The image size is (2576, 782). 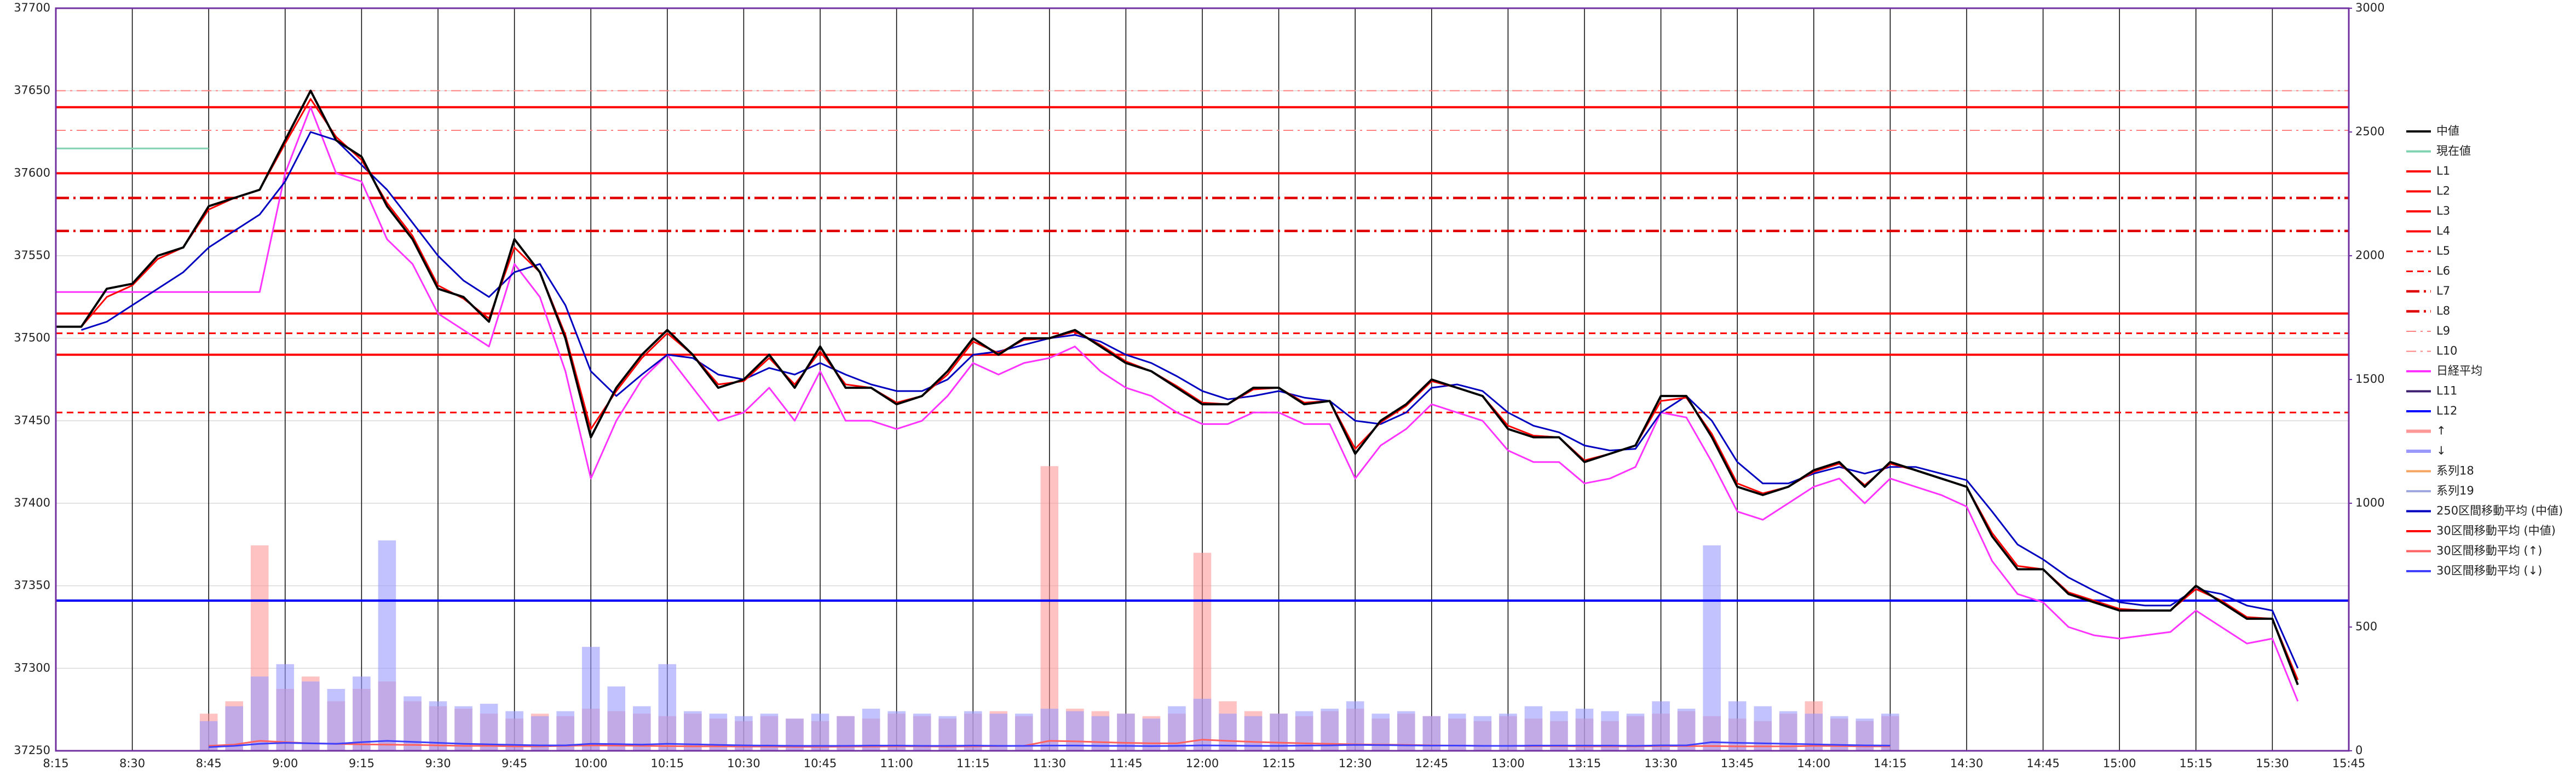 What do you see at coordinates (132, 763) in the screenshot?
I see `x-tick-label: 8:30` at bounding box center [132, 763].